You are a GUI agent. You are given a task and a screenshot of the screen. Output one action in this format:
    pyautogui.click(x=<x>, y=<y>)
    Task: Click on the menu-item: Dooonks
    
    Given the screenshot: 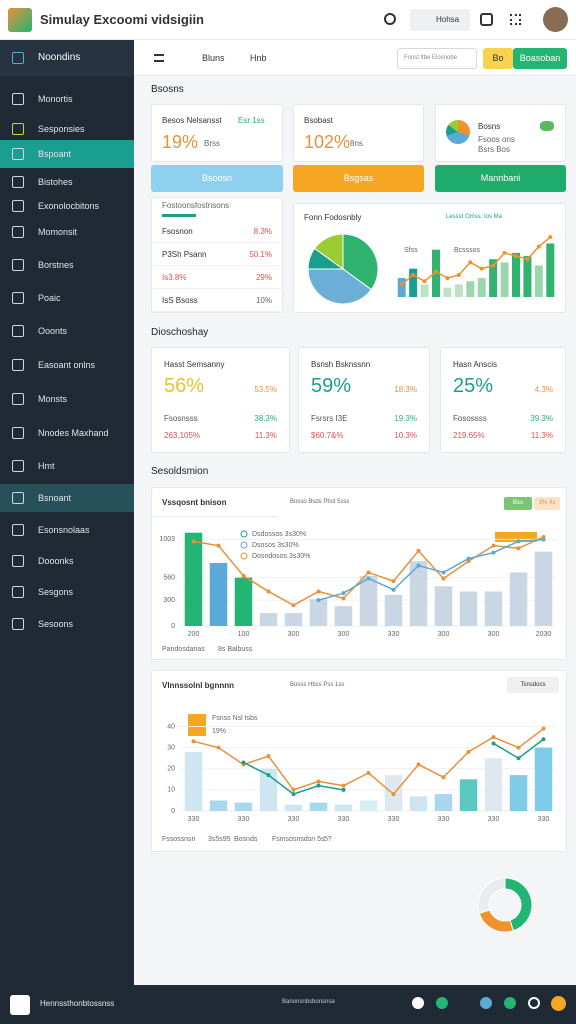 What is the action you would take?
    pyautogui.click(x=67, y=561)
    